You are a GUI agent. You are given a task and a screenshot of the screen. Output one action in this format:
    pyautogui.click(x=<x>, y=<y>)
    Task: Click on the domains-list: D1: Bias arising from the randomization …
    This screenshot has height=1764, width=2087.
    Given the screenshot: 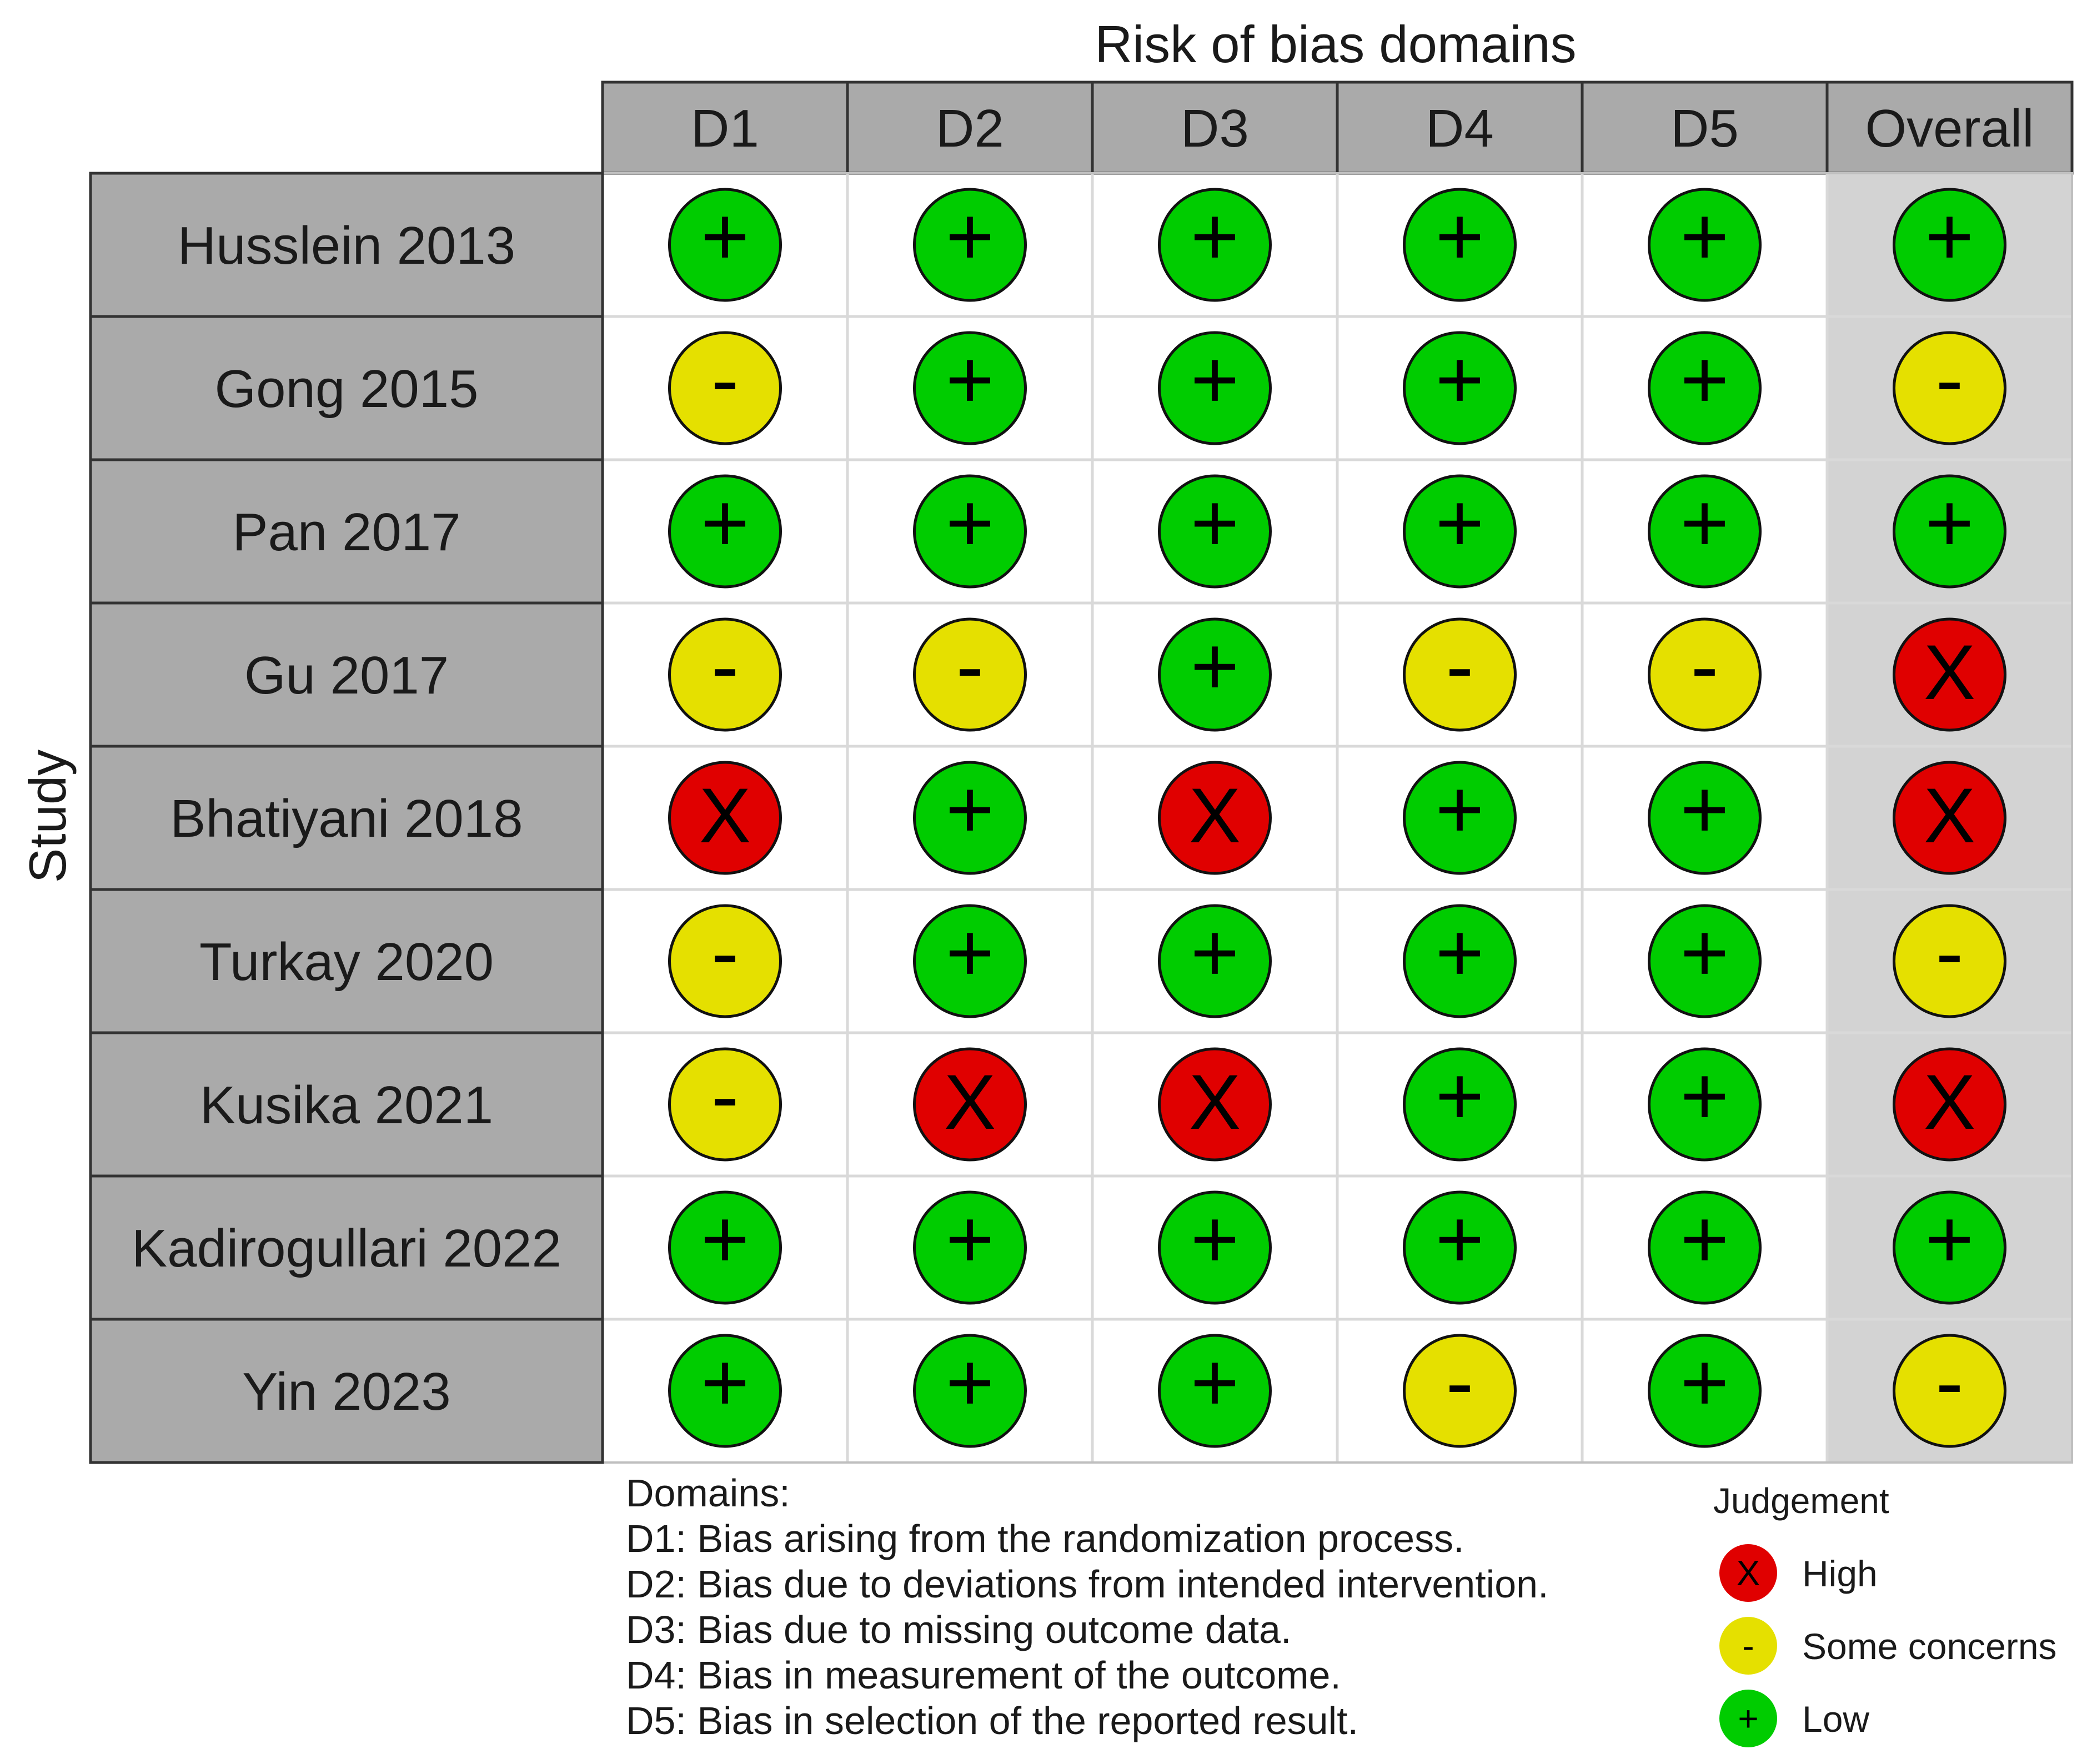 What is the action you would take?
    pyautogui.click(x=1087, y=1629)
    